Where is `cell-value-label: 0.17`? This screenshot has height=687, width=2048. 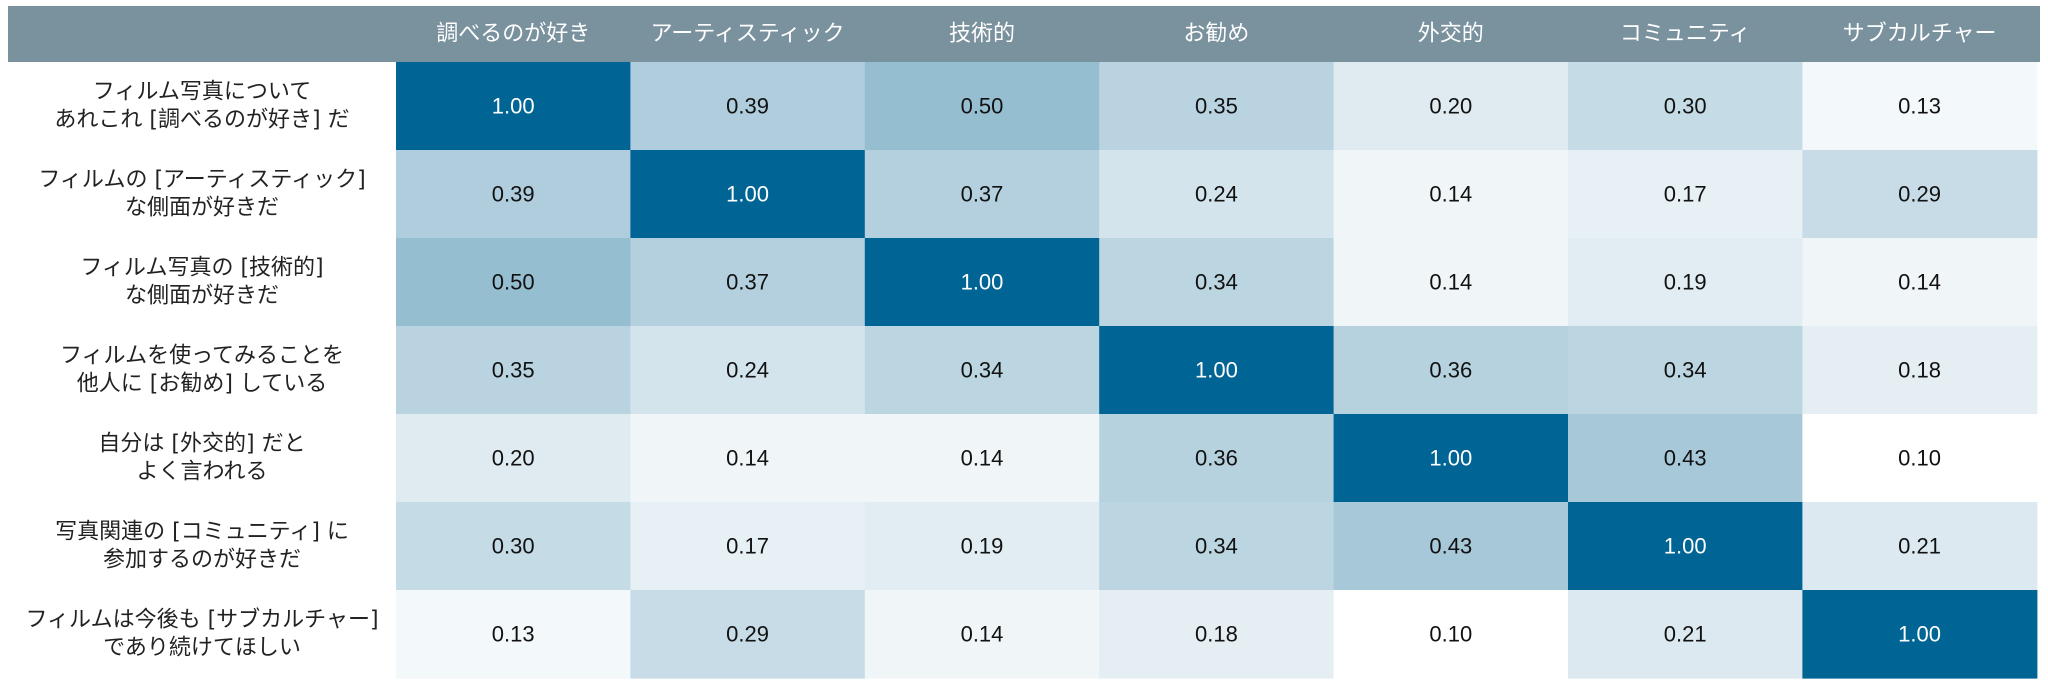 cell-value-label: 0.17 is located at coordinates (1685, 194).